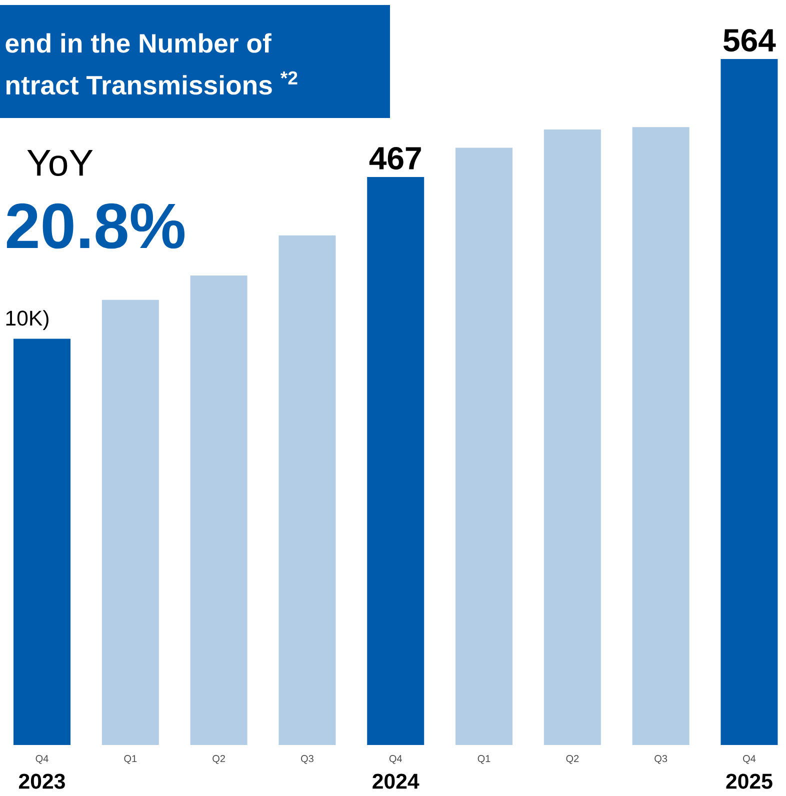 The width and height of the screenshot is (786, 796). Describe the element at coordinates (95, 226) in the screenshot. I see `annotation: 20.8%` at that location.